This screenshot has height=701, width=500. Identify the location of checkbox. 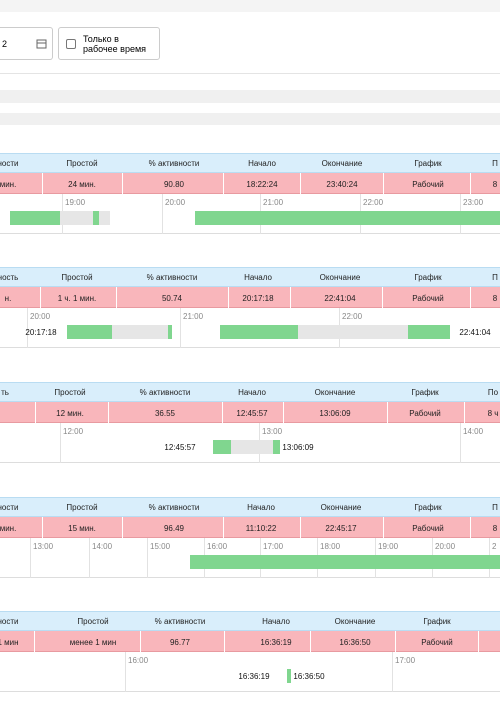
(71, 44).